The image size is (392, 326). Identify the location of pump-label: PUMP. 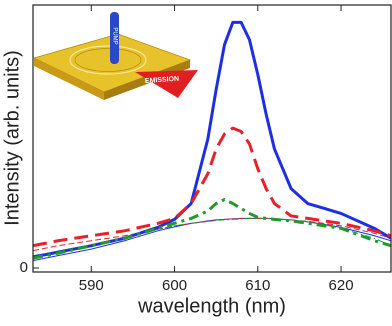
(114, 35).